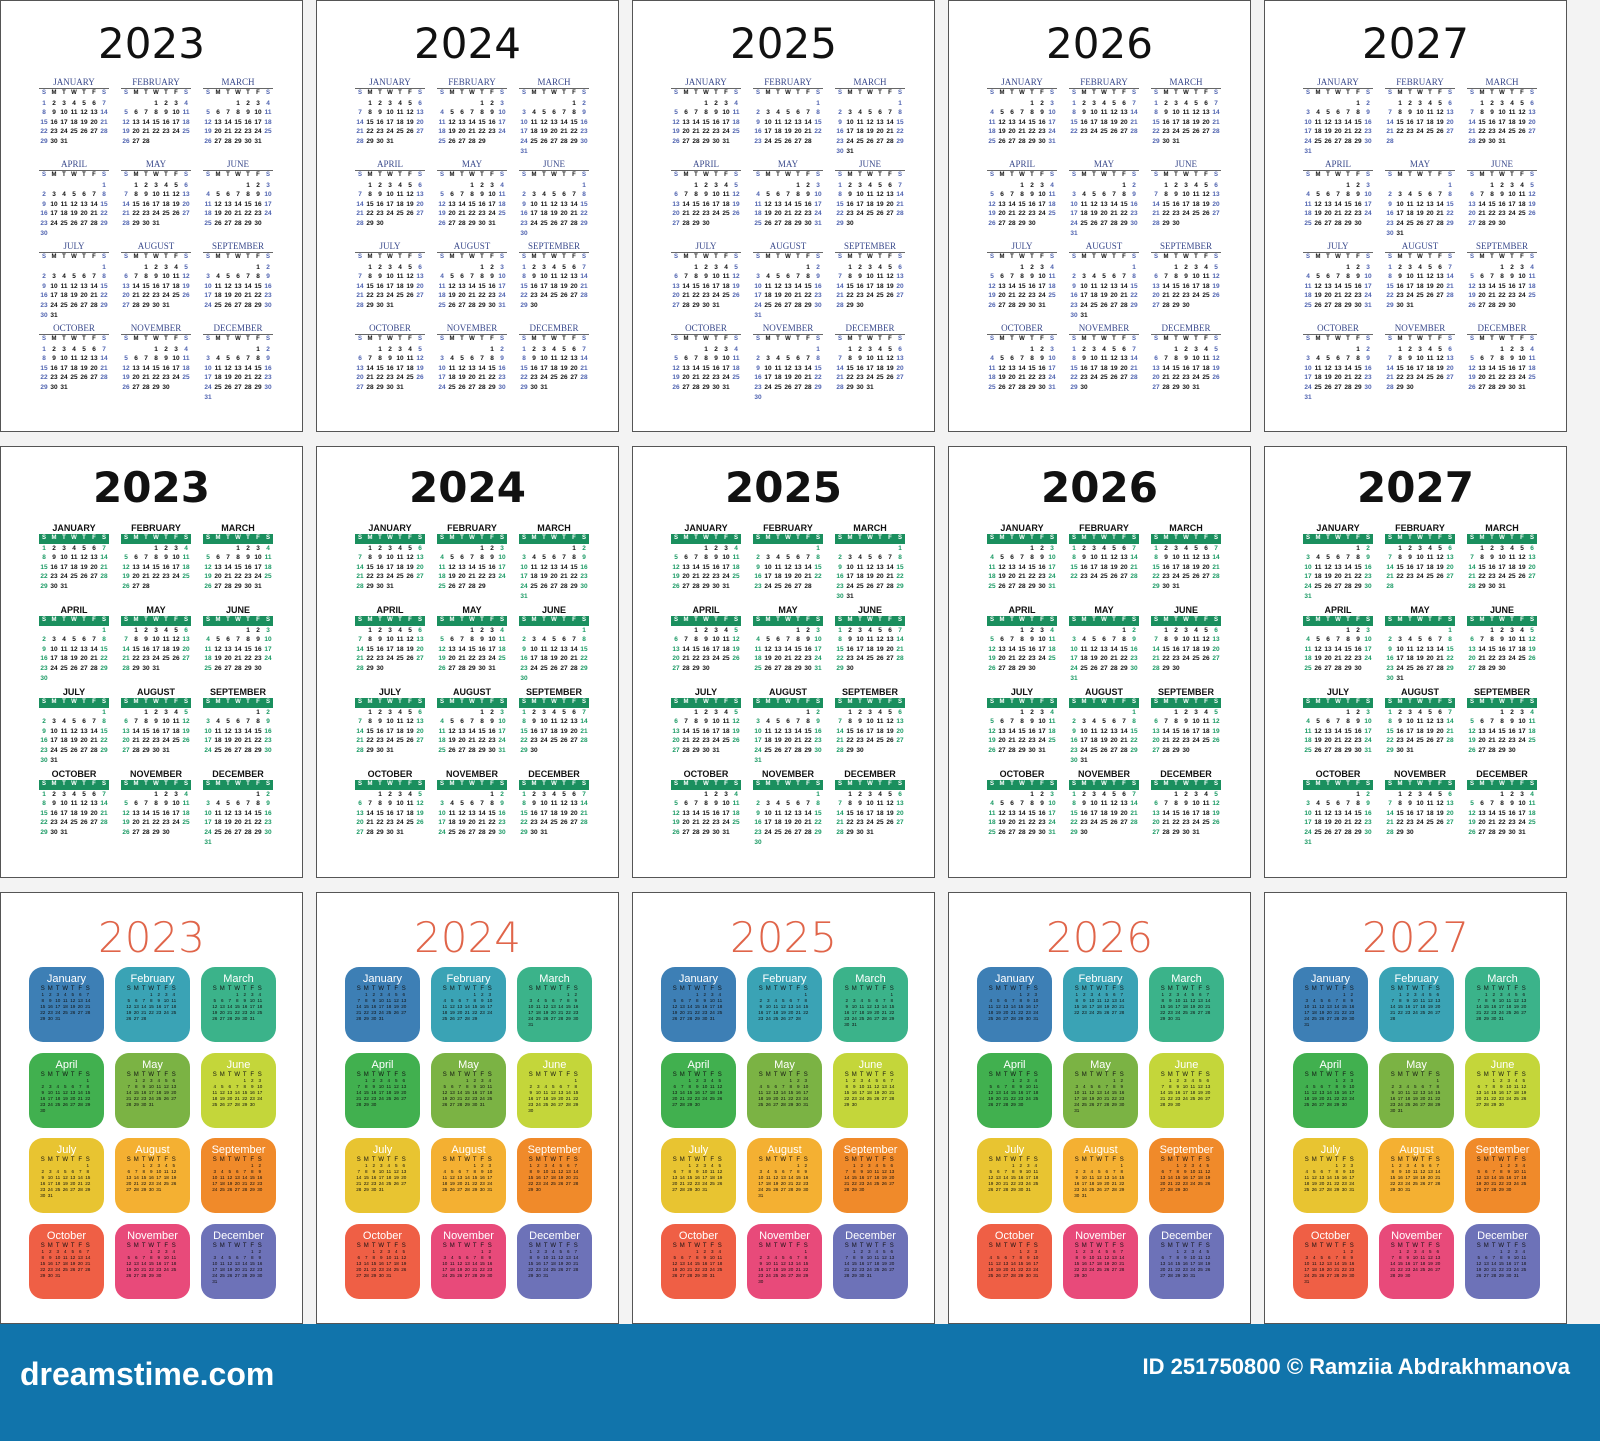 The height and width of the screenshot is (1441, 1600). Describe the element at coordinates (390, 528) in the screenshot. I see `month-name: JANUARY` at that location.